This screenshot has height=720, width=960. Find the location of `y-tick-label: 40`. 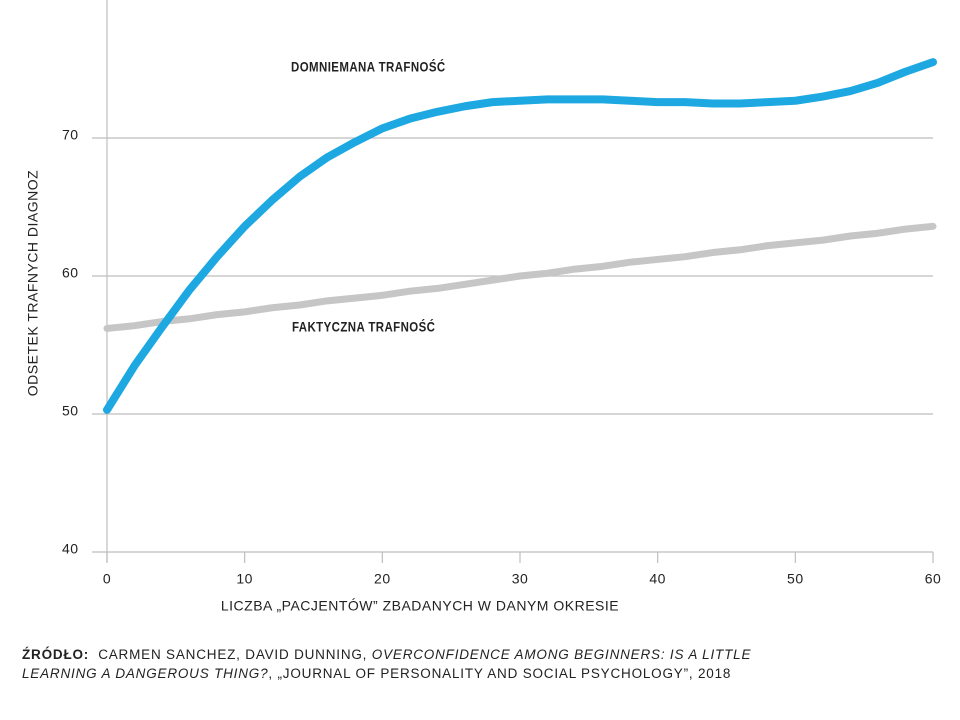

y-tick-label: 40 is located at coordinates (70, 549).